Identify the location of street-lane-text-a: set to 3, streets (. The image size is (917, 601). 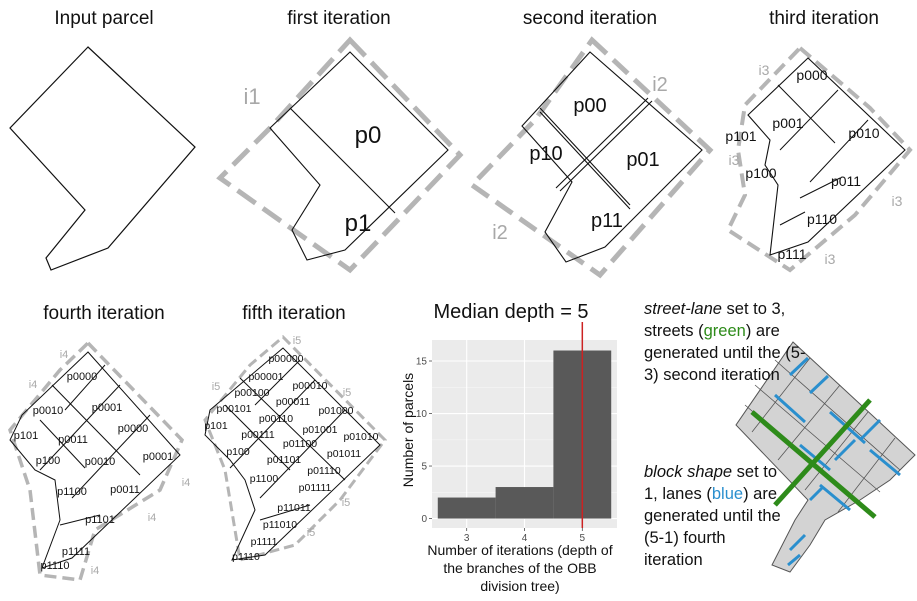
(715, 320).